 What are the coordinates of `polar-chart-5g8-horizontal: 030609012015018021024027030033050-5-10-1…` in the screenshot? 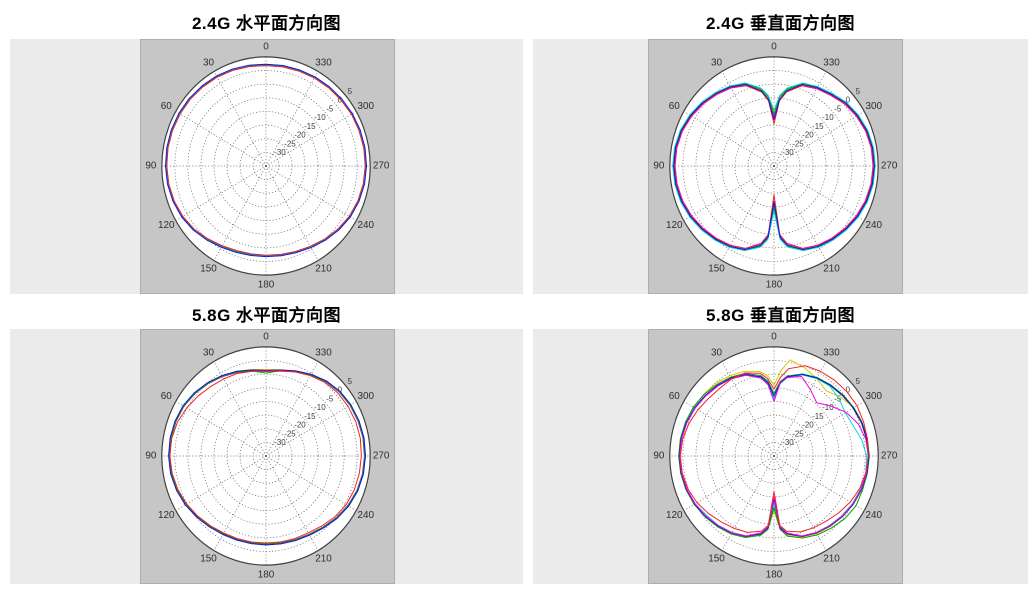 It's located at (267, 456).